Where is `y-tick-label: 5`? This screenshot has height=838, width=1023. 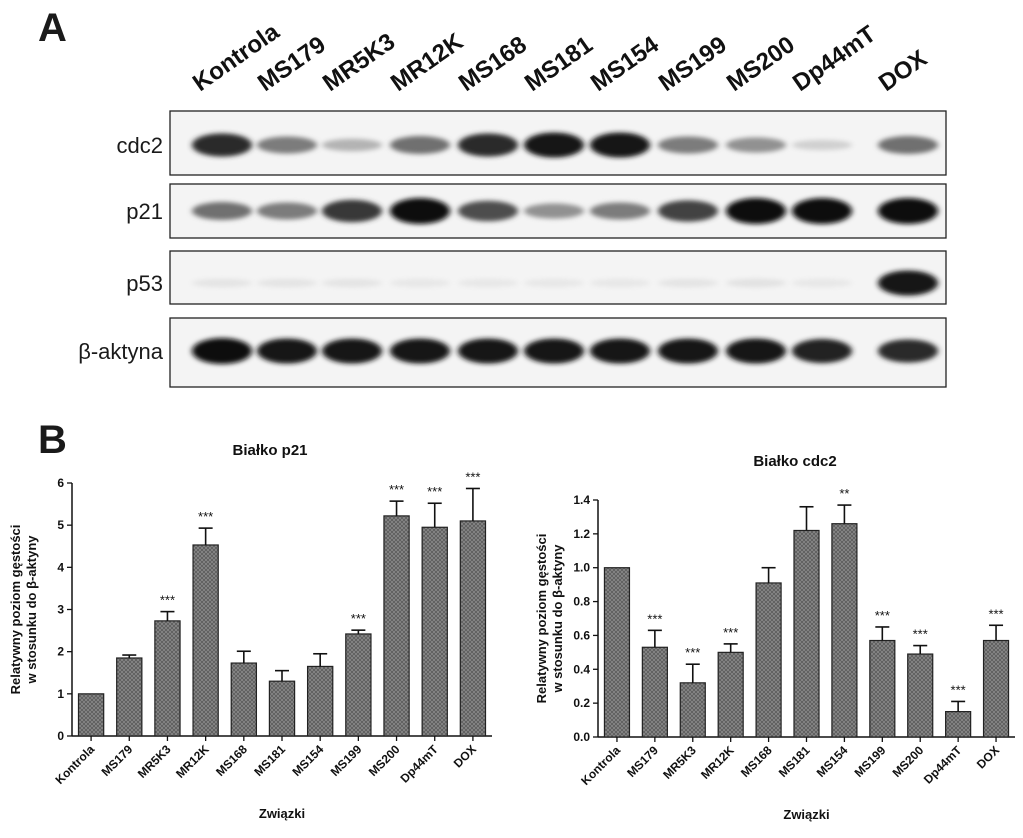 y-tick-label: 5 is located at coordinates (60, 525).